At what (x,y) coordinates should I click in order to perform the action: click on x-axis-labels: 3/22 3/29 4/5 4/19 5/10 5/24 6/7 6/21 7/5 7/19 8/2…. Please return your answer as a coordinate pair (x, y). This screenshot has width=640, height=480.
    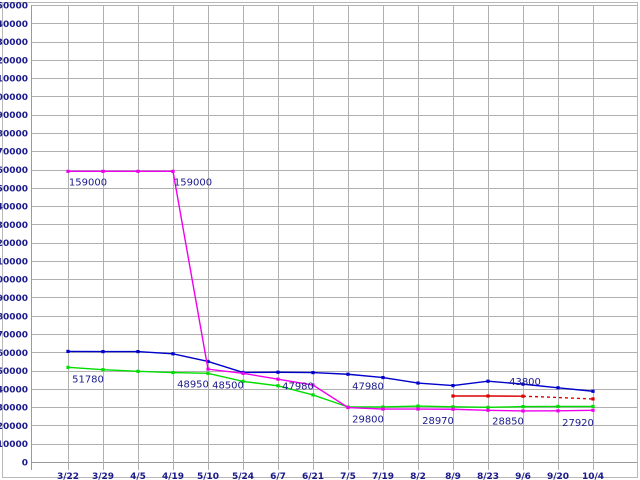
    Looking at the image, I should click on (330, 476).